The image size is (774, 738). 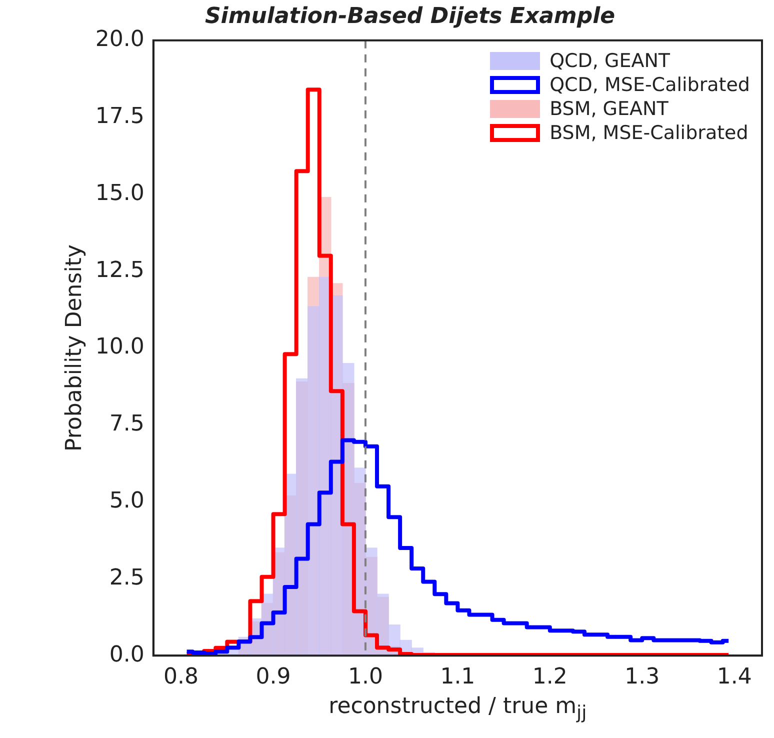 I want to click on legend-label: QCD, GEANT, so click(x=610, y=61).